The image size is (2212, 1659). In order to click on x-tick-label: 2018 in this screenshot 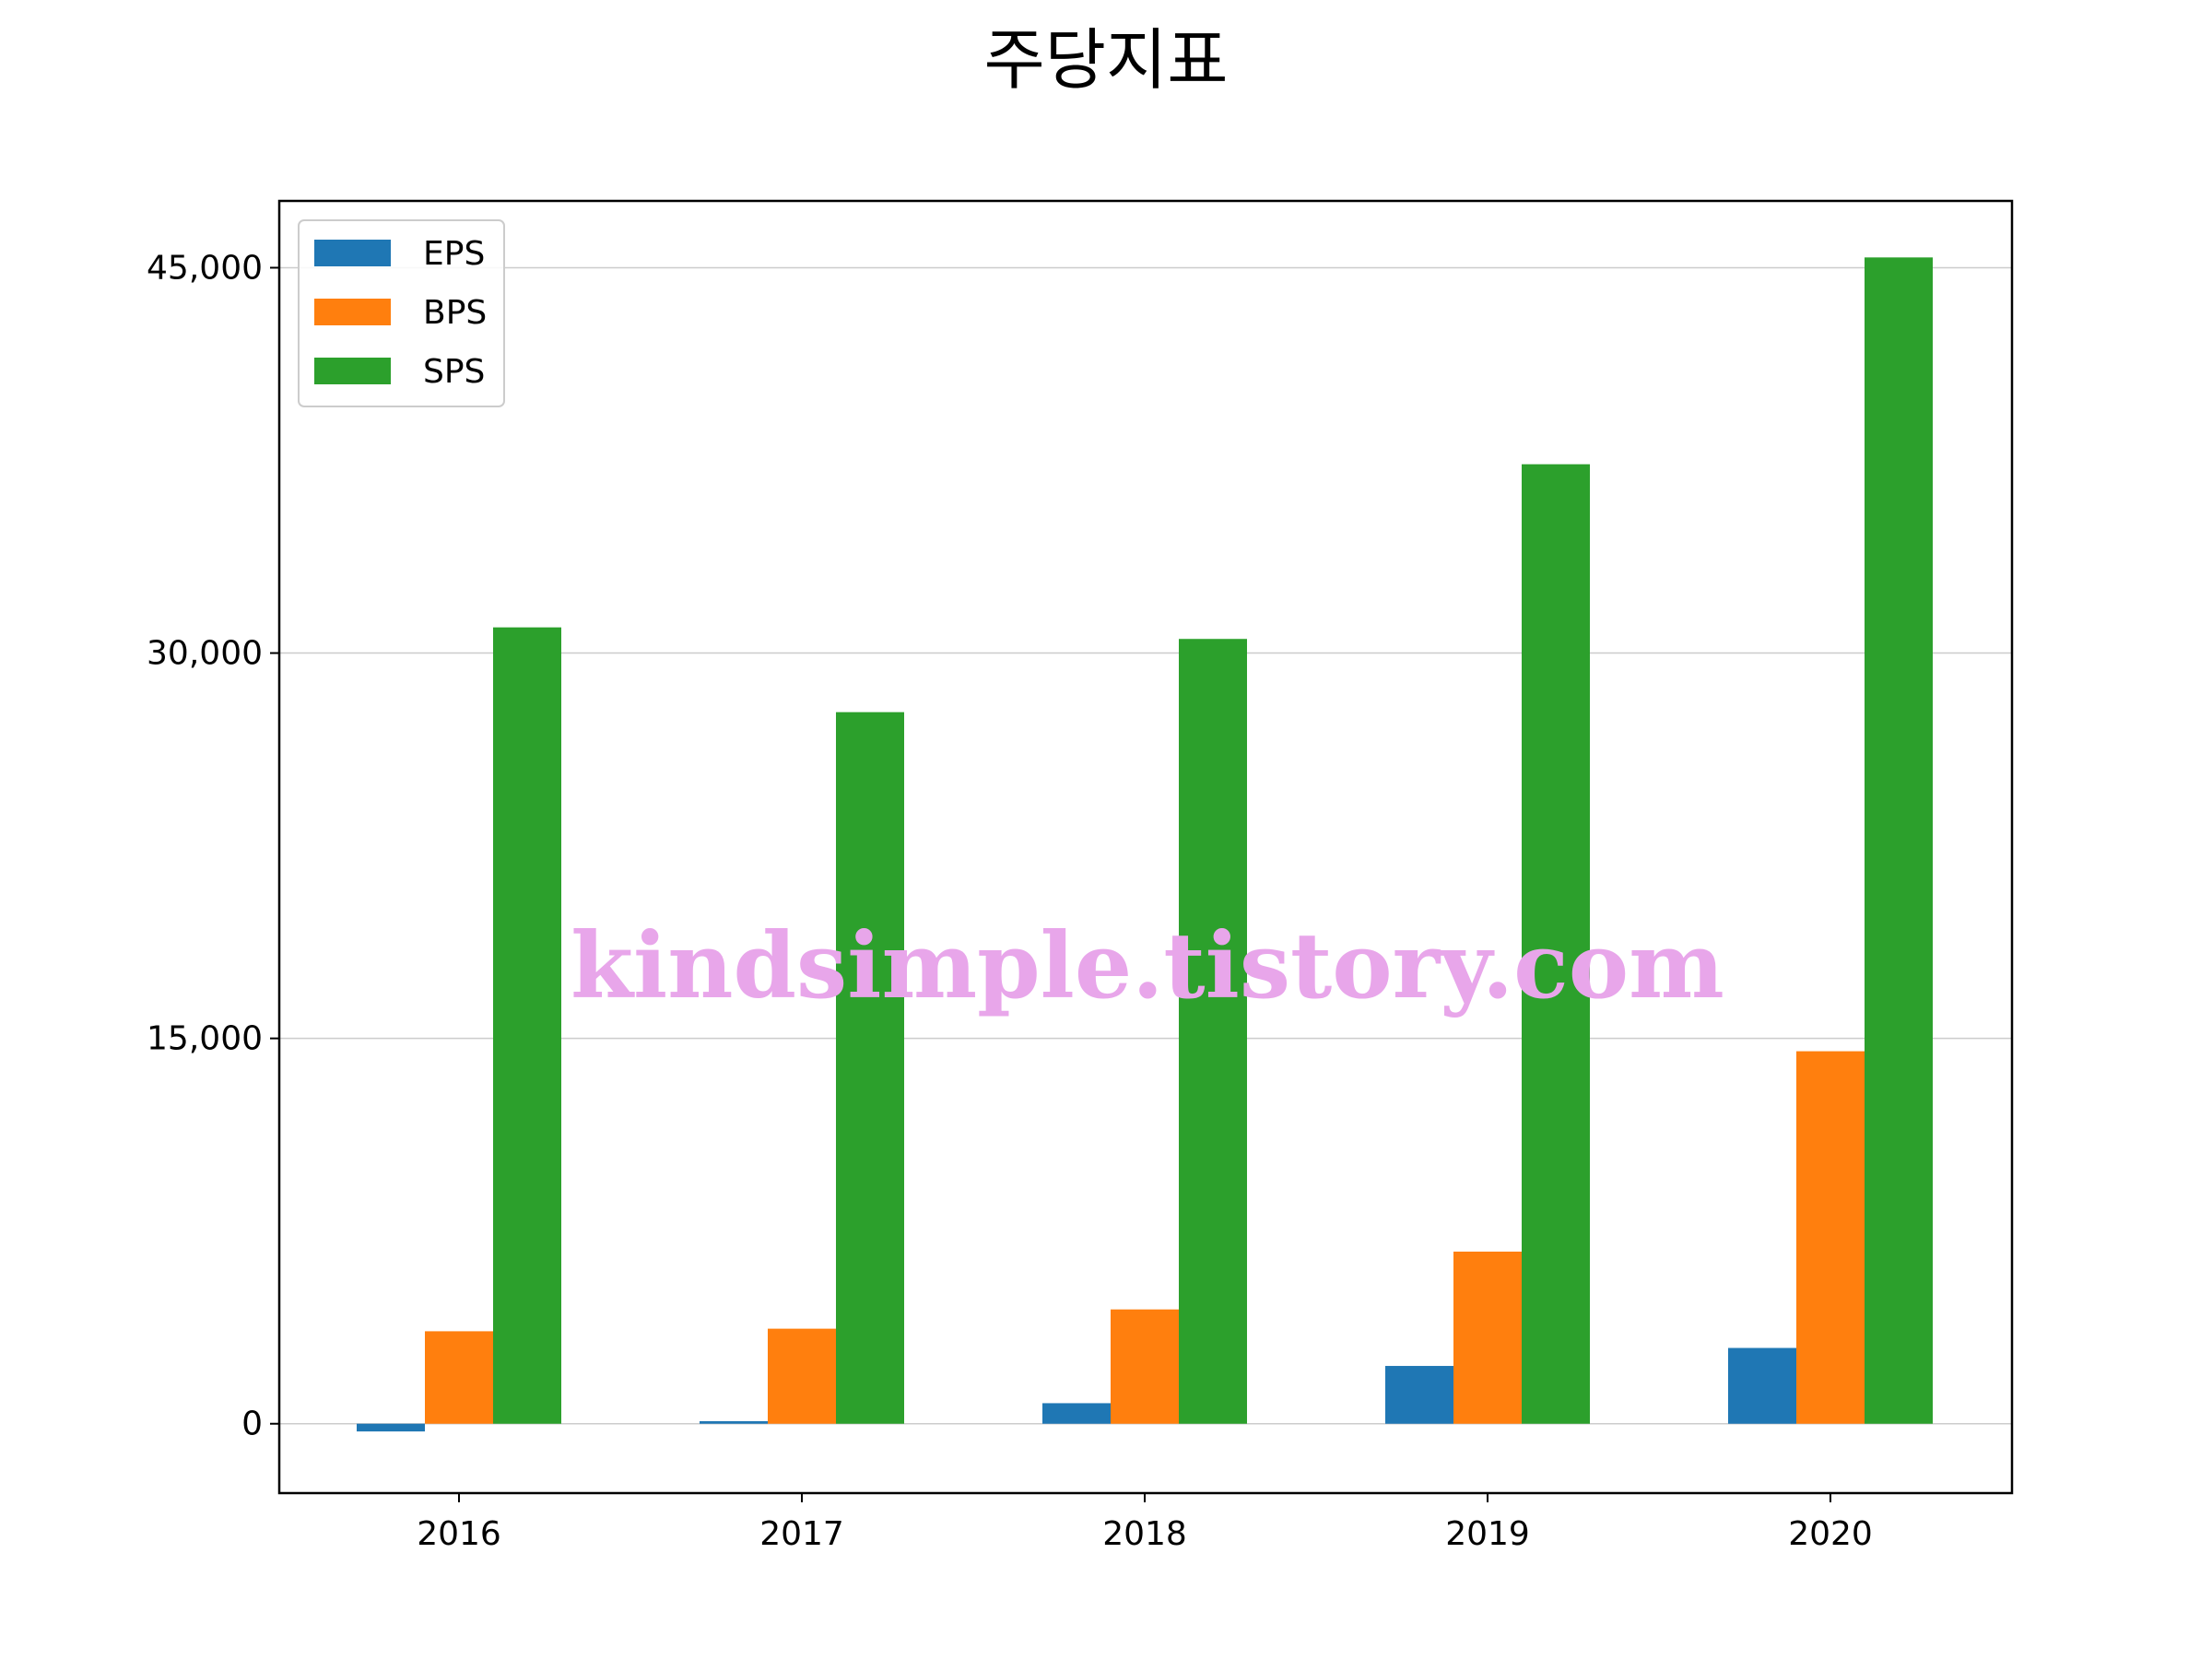, I will do `click(1144, 1534)`.